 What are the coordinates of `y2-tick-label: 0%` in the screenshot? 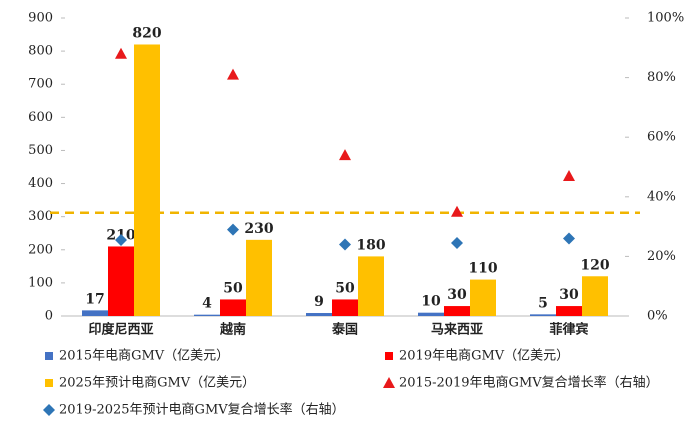 It's located at (657, 316).